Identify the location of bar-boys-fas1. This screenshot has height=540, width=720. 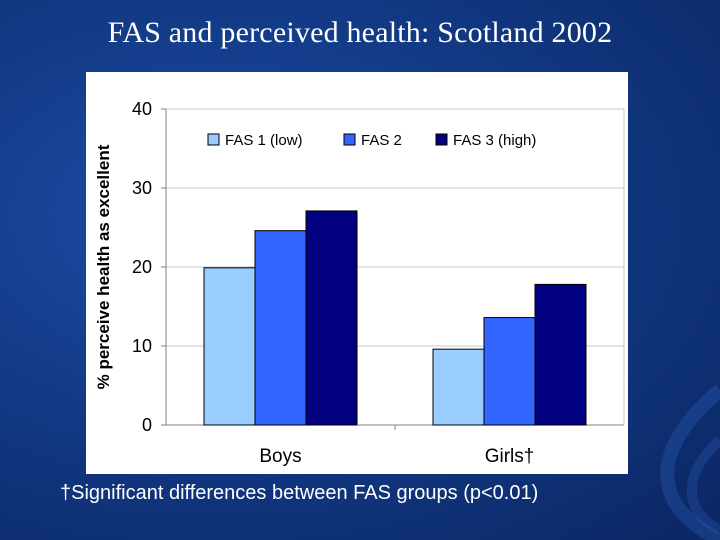
(229, 346).